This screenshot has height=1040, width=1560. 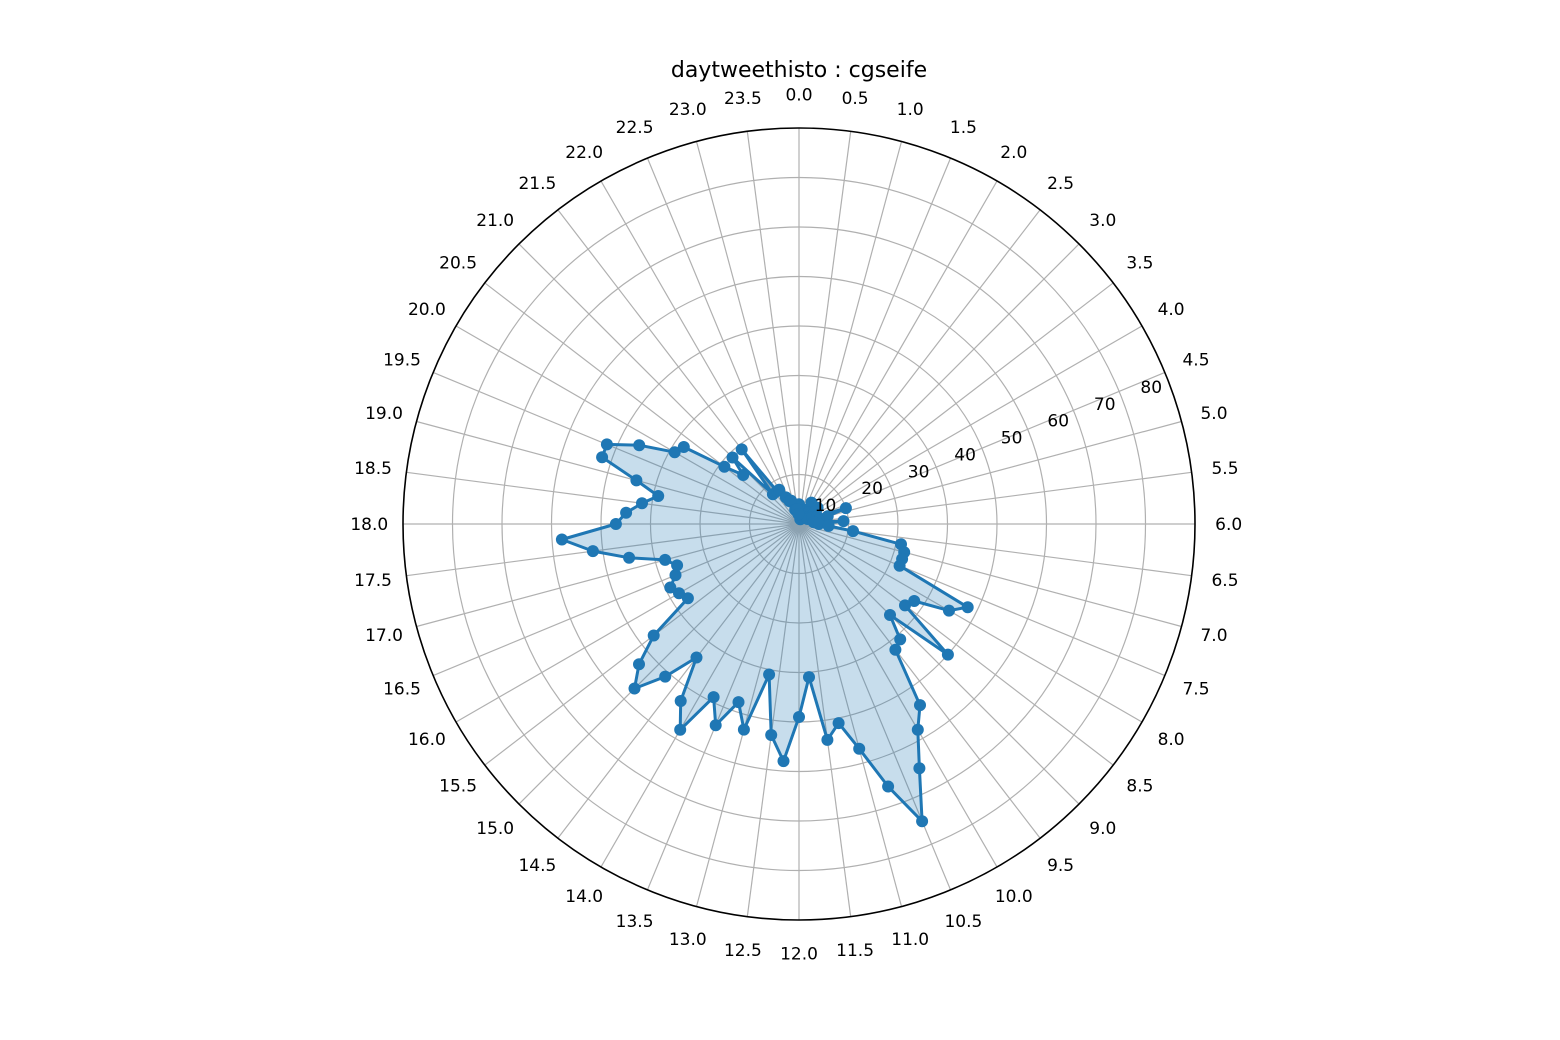 What do you see at coordinates (910, 940) in the screenshot?
I see `theta-tick-label-22: 11.0` at bounding box center [910, 940].